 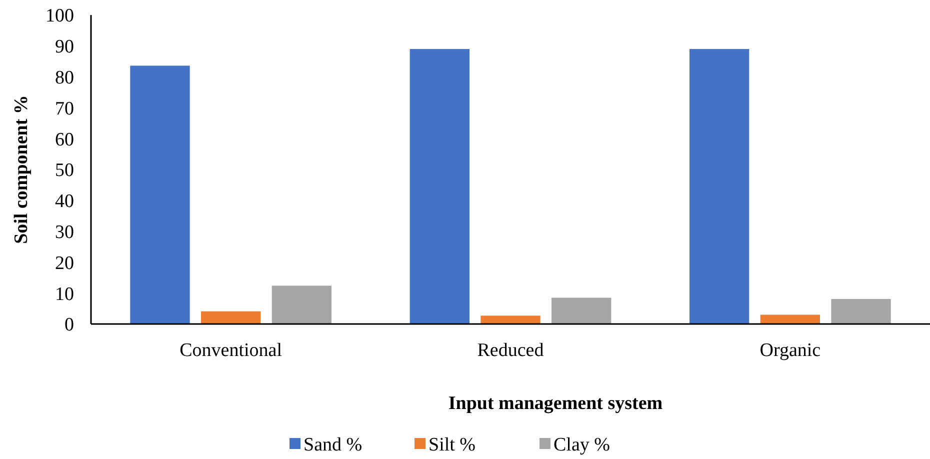 I want to click on legend-label: Silt %, so click(x=452, y=445).